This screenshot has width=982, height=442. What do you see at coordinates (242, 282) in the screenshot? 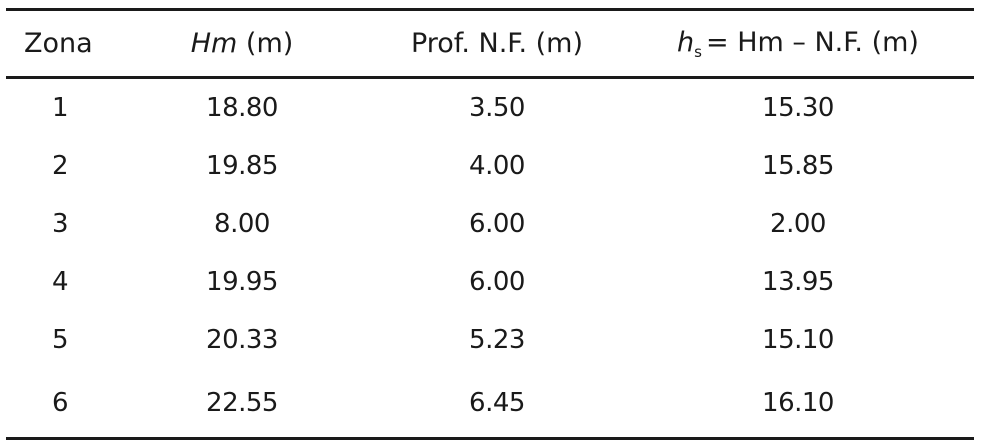
I see `cell-hm: 19.95` at bounding box center [242, 282].